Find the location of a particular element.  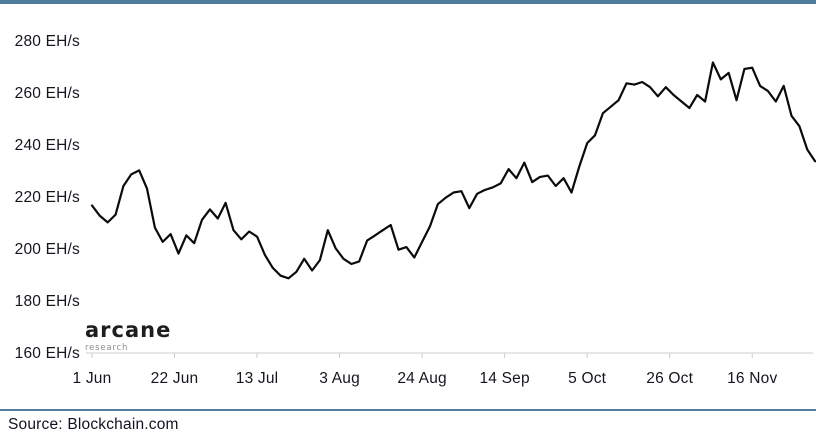

x-tick-label: 24 Aug is located at coordinates (422, 378).